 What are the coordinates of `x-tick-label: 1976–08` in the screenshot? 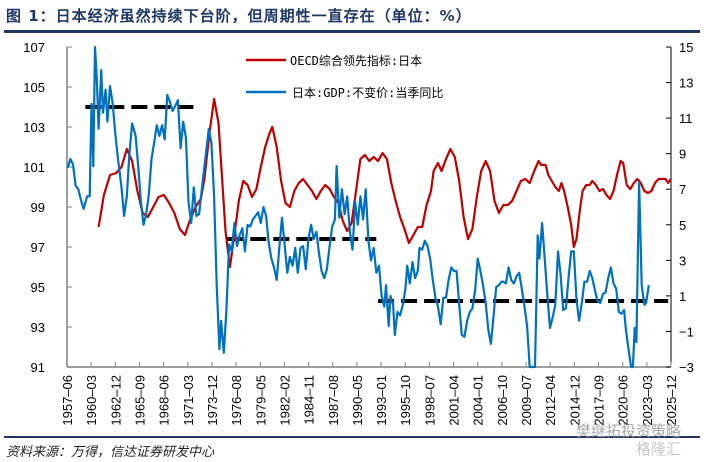 It's located at (236, 400).